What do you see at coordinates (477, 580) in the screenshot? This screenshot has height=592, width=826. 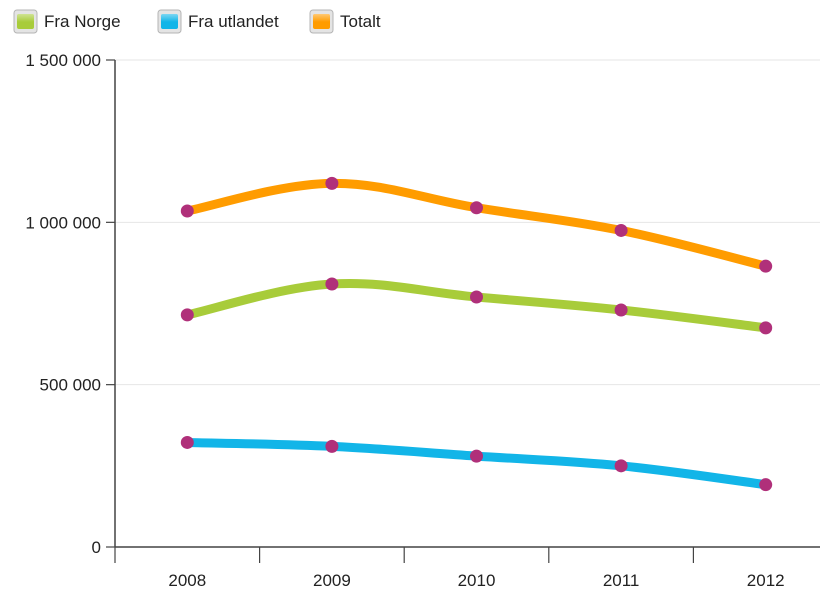 I see `x-tick-label-2010: 2010` at bounding box center [477, 580].